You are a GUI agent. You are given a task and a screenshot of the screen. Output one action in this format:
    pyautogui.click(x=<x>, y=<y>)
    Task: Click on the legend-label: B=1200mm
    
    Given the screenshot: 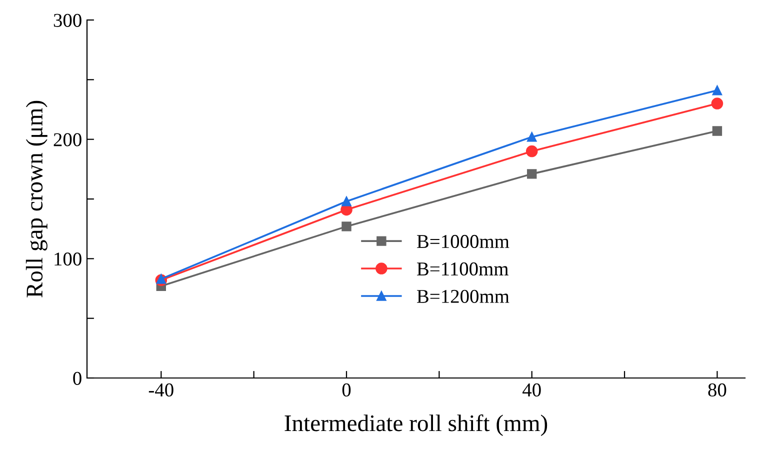 What is the action you would take?
    pyautogui.click(x=463, y=296)
    